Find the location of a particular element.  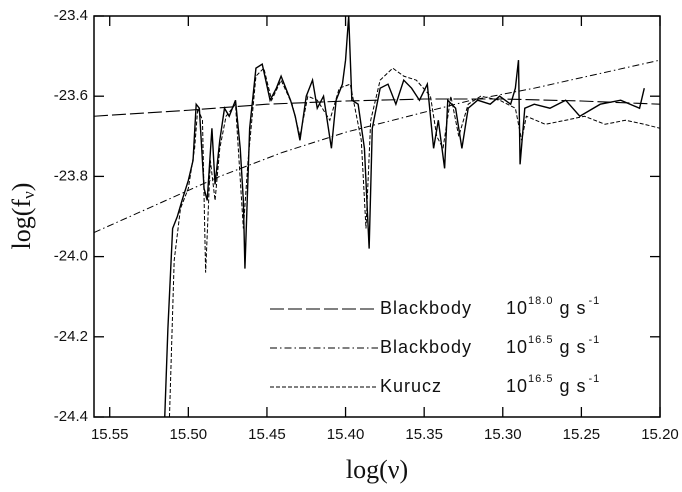

x-tick-label: 15.40 is located at coordinates (346, 434).